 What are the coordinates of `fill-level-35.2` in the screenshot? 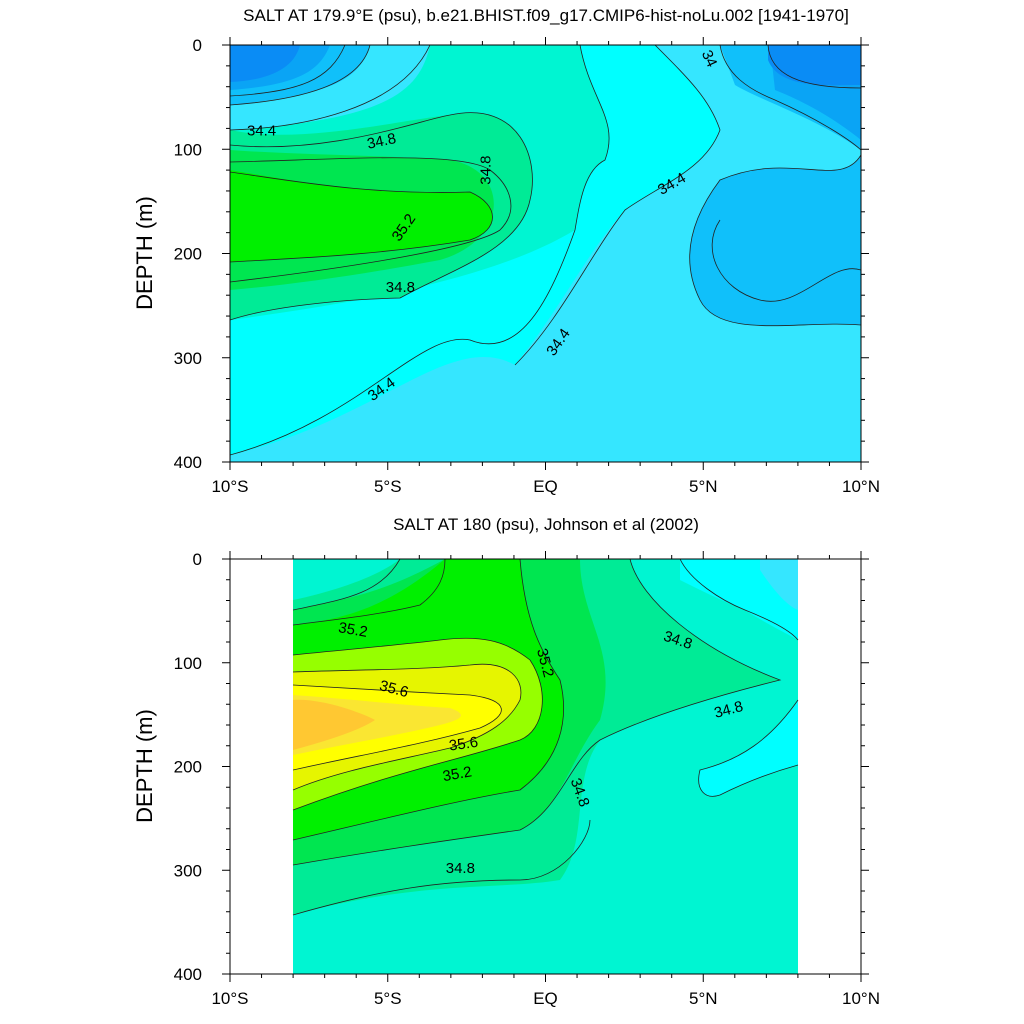 It's located at (361, 216).